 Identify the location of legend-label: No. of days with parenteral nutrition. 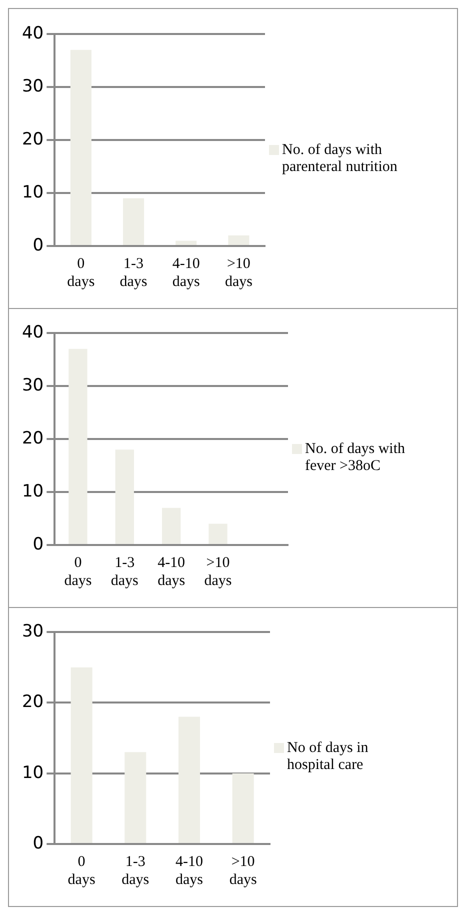
(340, 159).